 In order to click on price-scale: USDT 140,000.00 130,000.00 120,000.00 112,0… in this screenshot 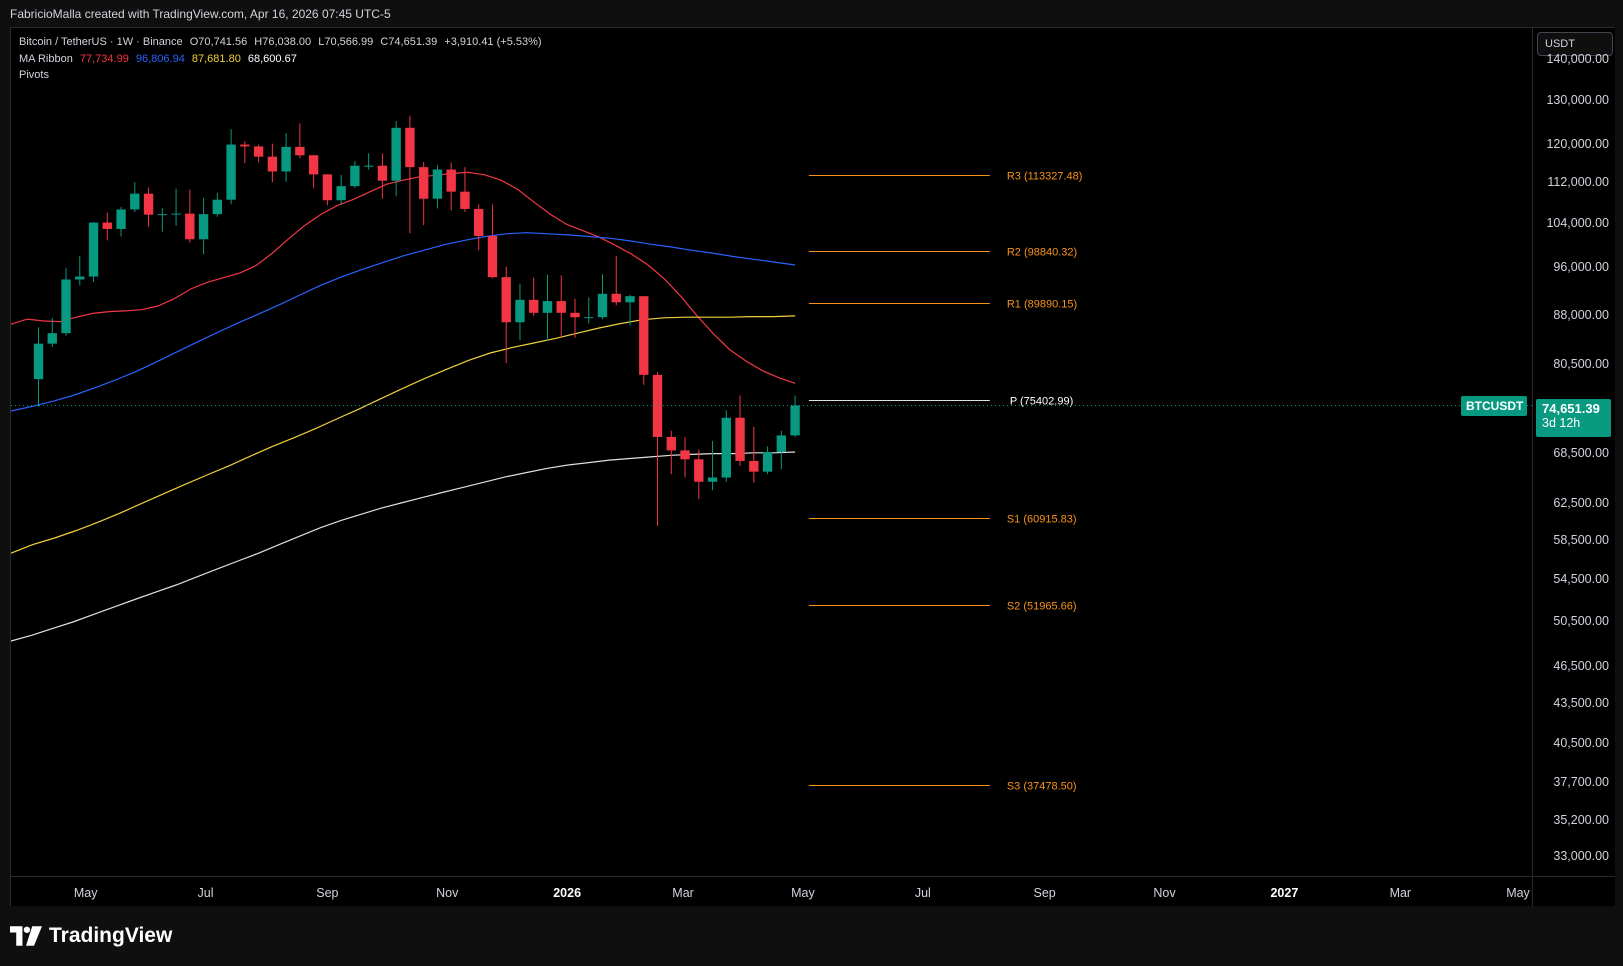, I will do `click(1573, 452)`.